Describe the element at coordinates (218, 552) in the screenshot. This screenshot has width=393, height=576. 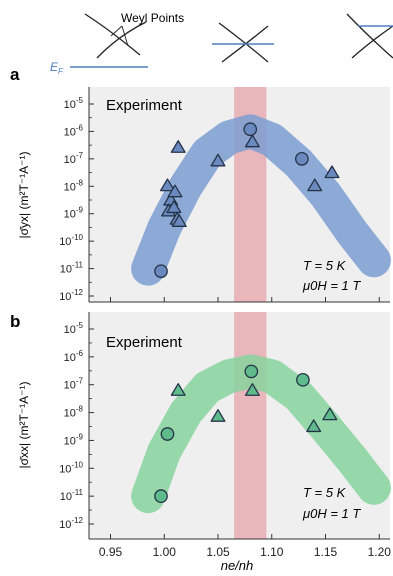
I see `x-tick-label: 1.05` at that location.